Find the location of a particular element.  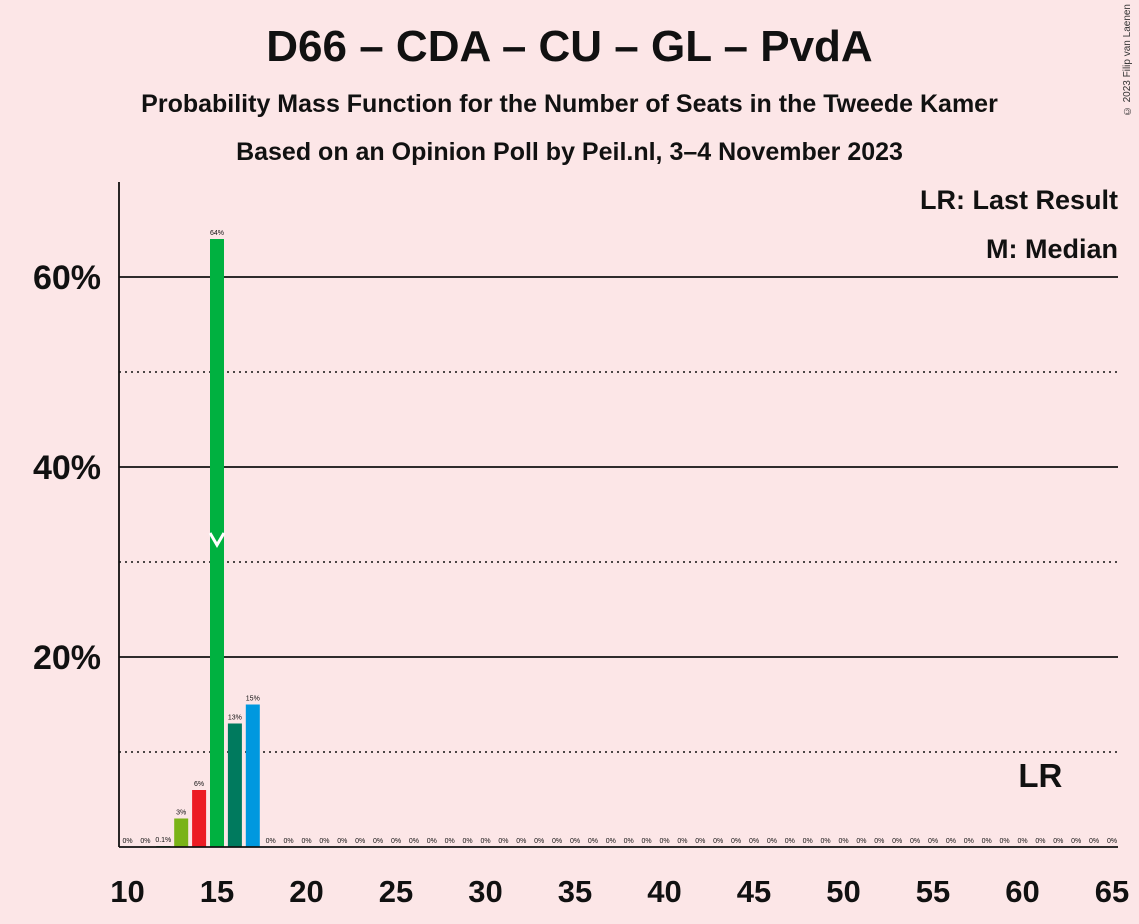

x-tick-label: 40 is located at coordinates (664, 891).